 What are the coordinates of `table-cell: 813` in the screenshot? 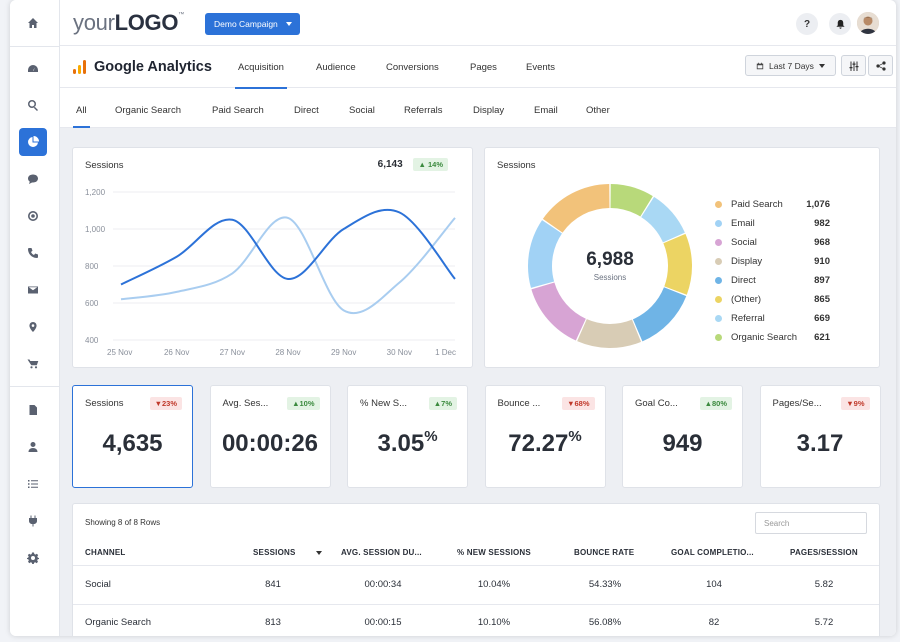 It's located at (273, 622).